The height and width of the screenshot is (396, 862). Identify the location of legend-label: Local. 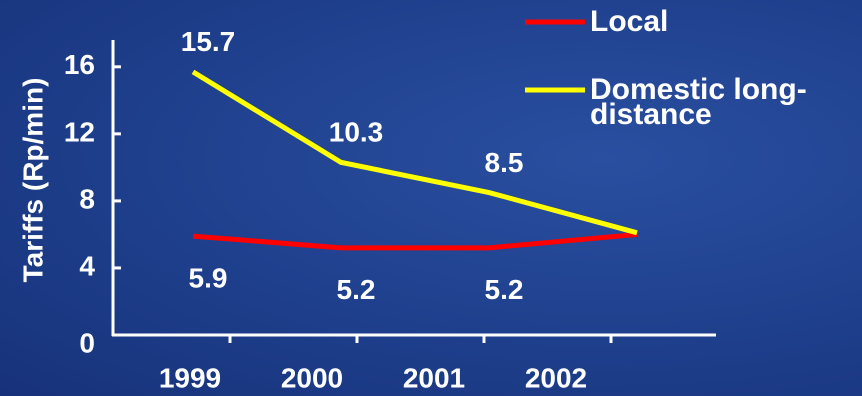
(629, 21).